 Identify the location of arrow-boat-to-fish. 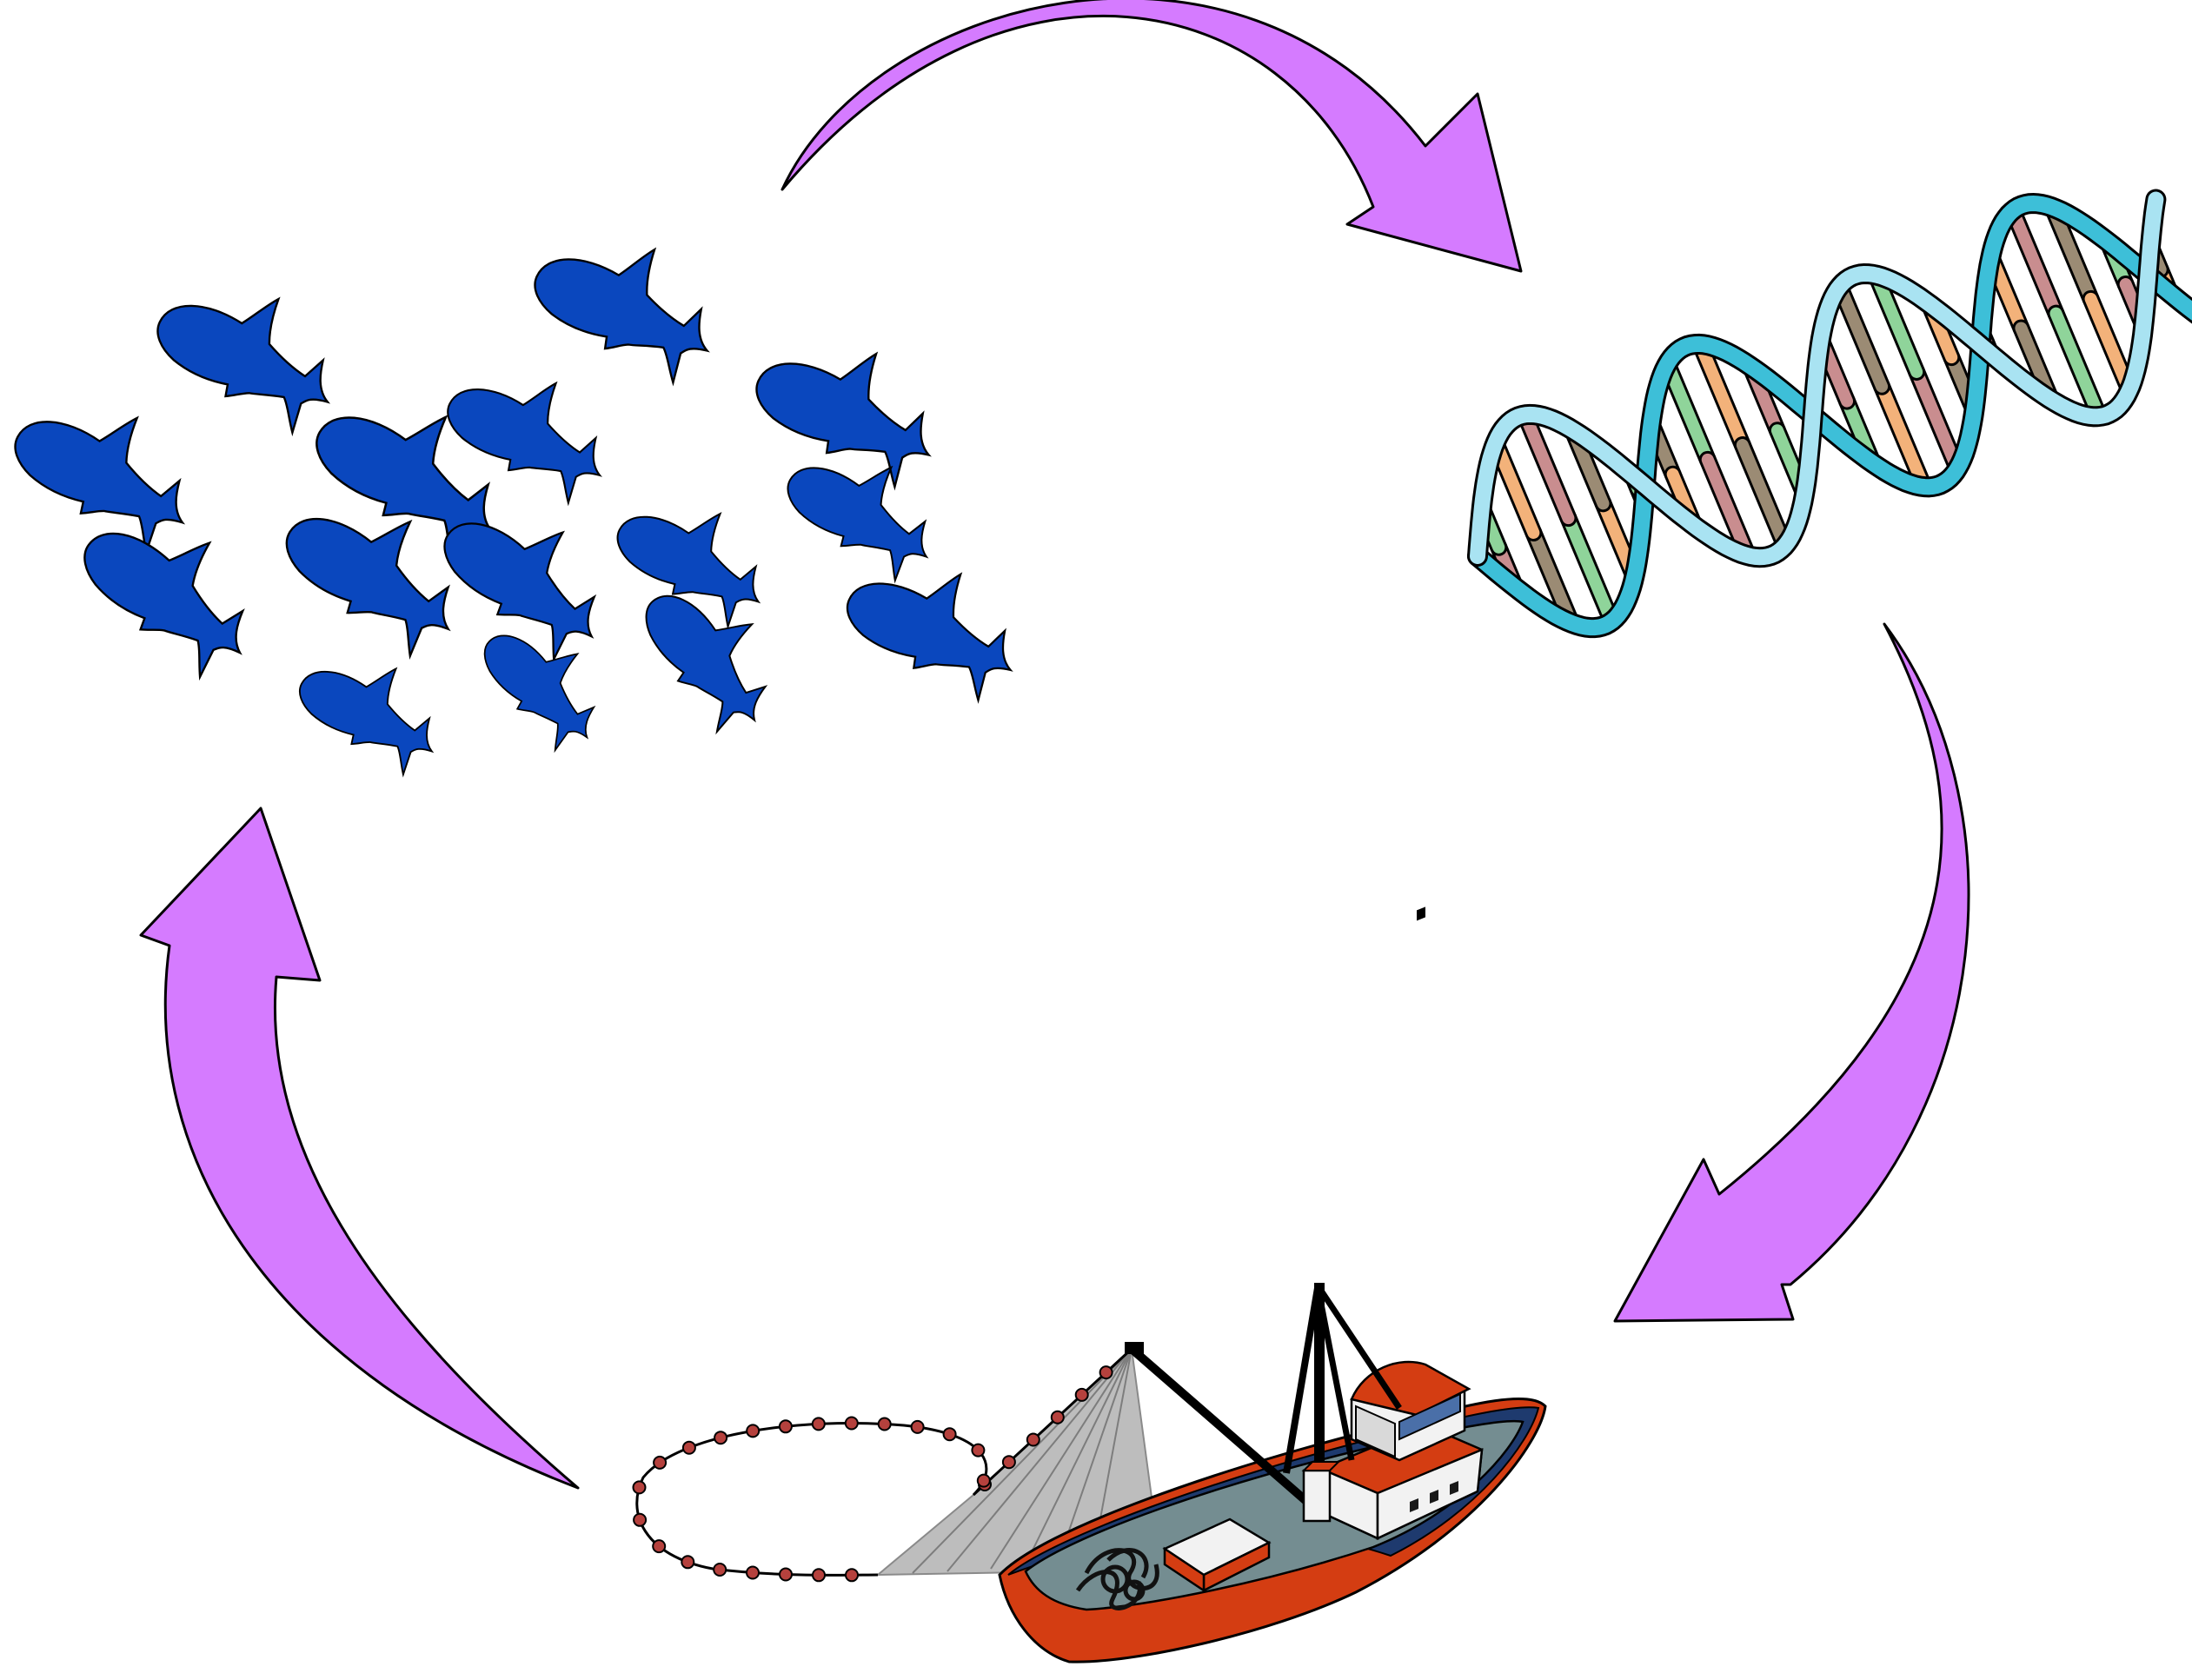
(359, 1148).